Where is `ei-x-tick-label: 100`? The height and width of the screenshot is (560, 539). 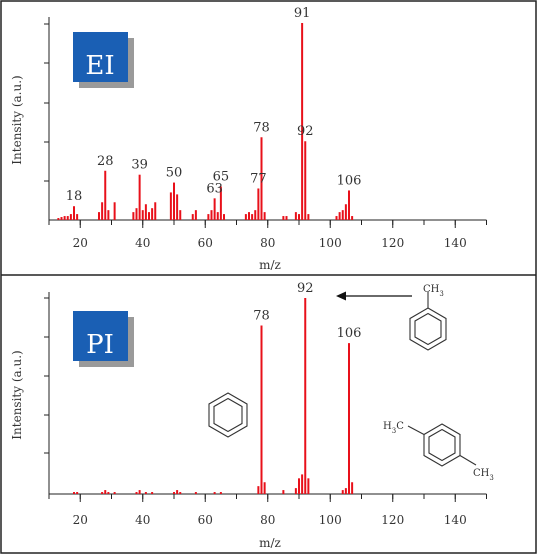 ei-x-tick-label: 100 is located at coordinates (330, 243).